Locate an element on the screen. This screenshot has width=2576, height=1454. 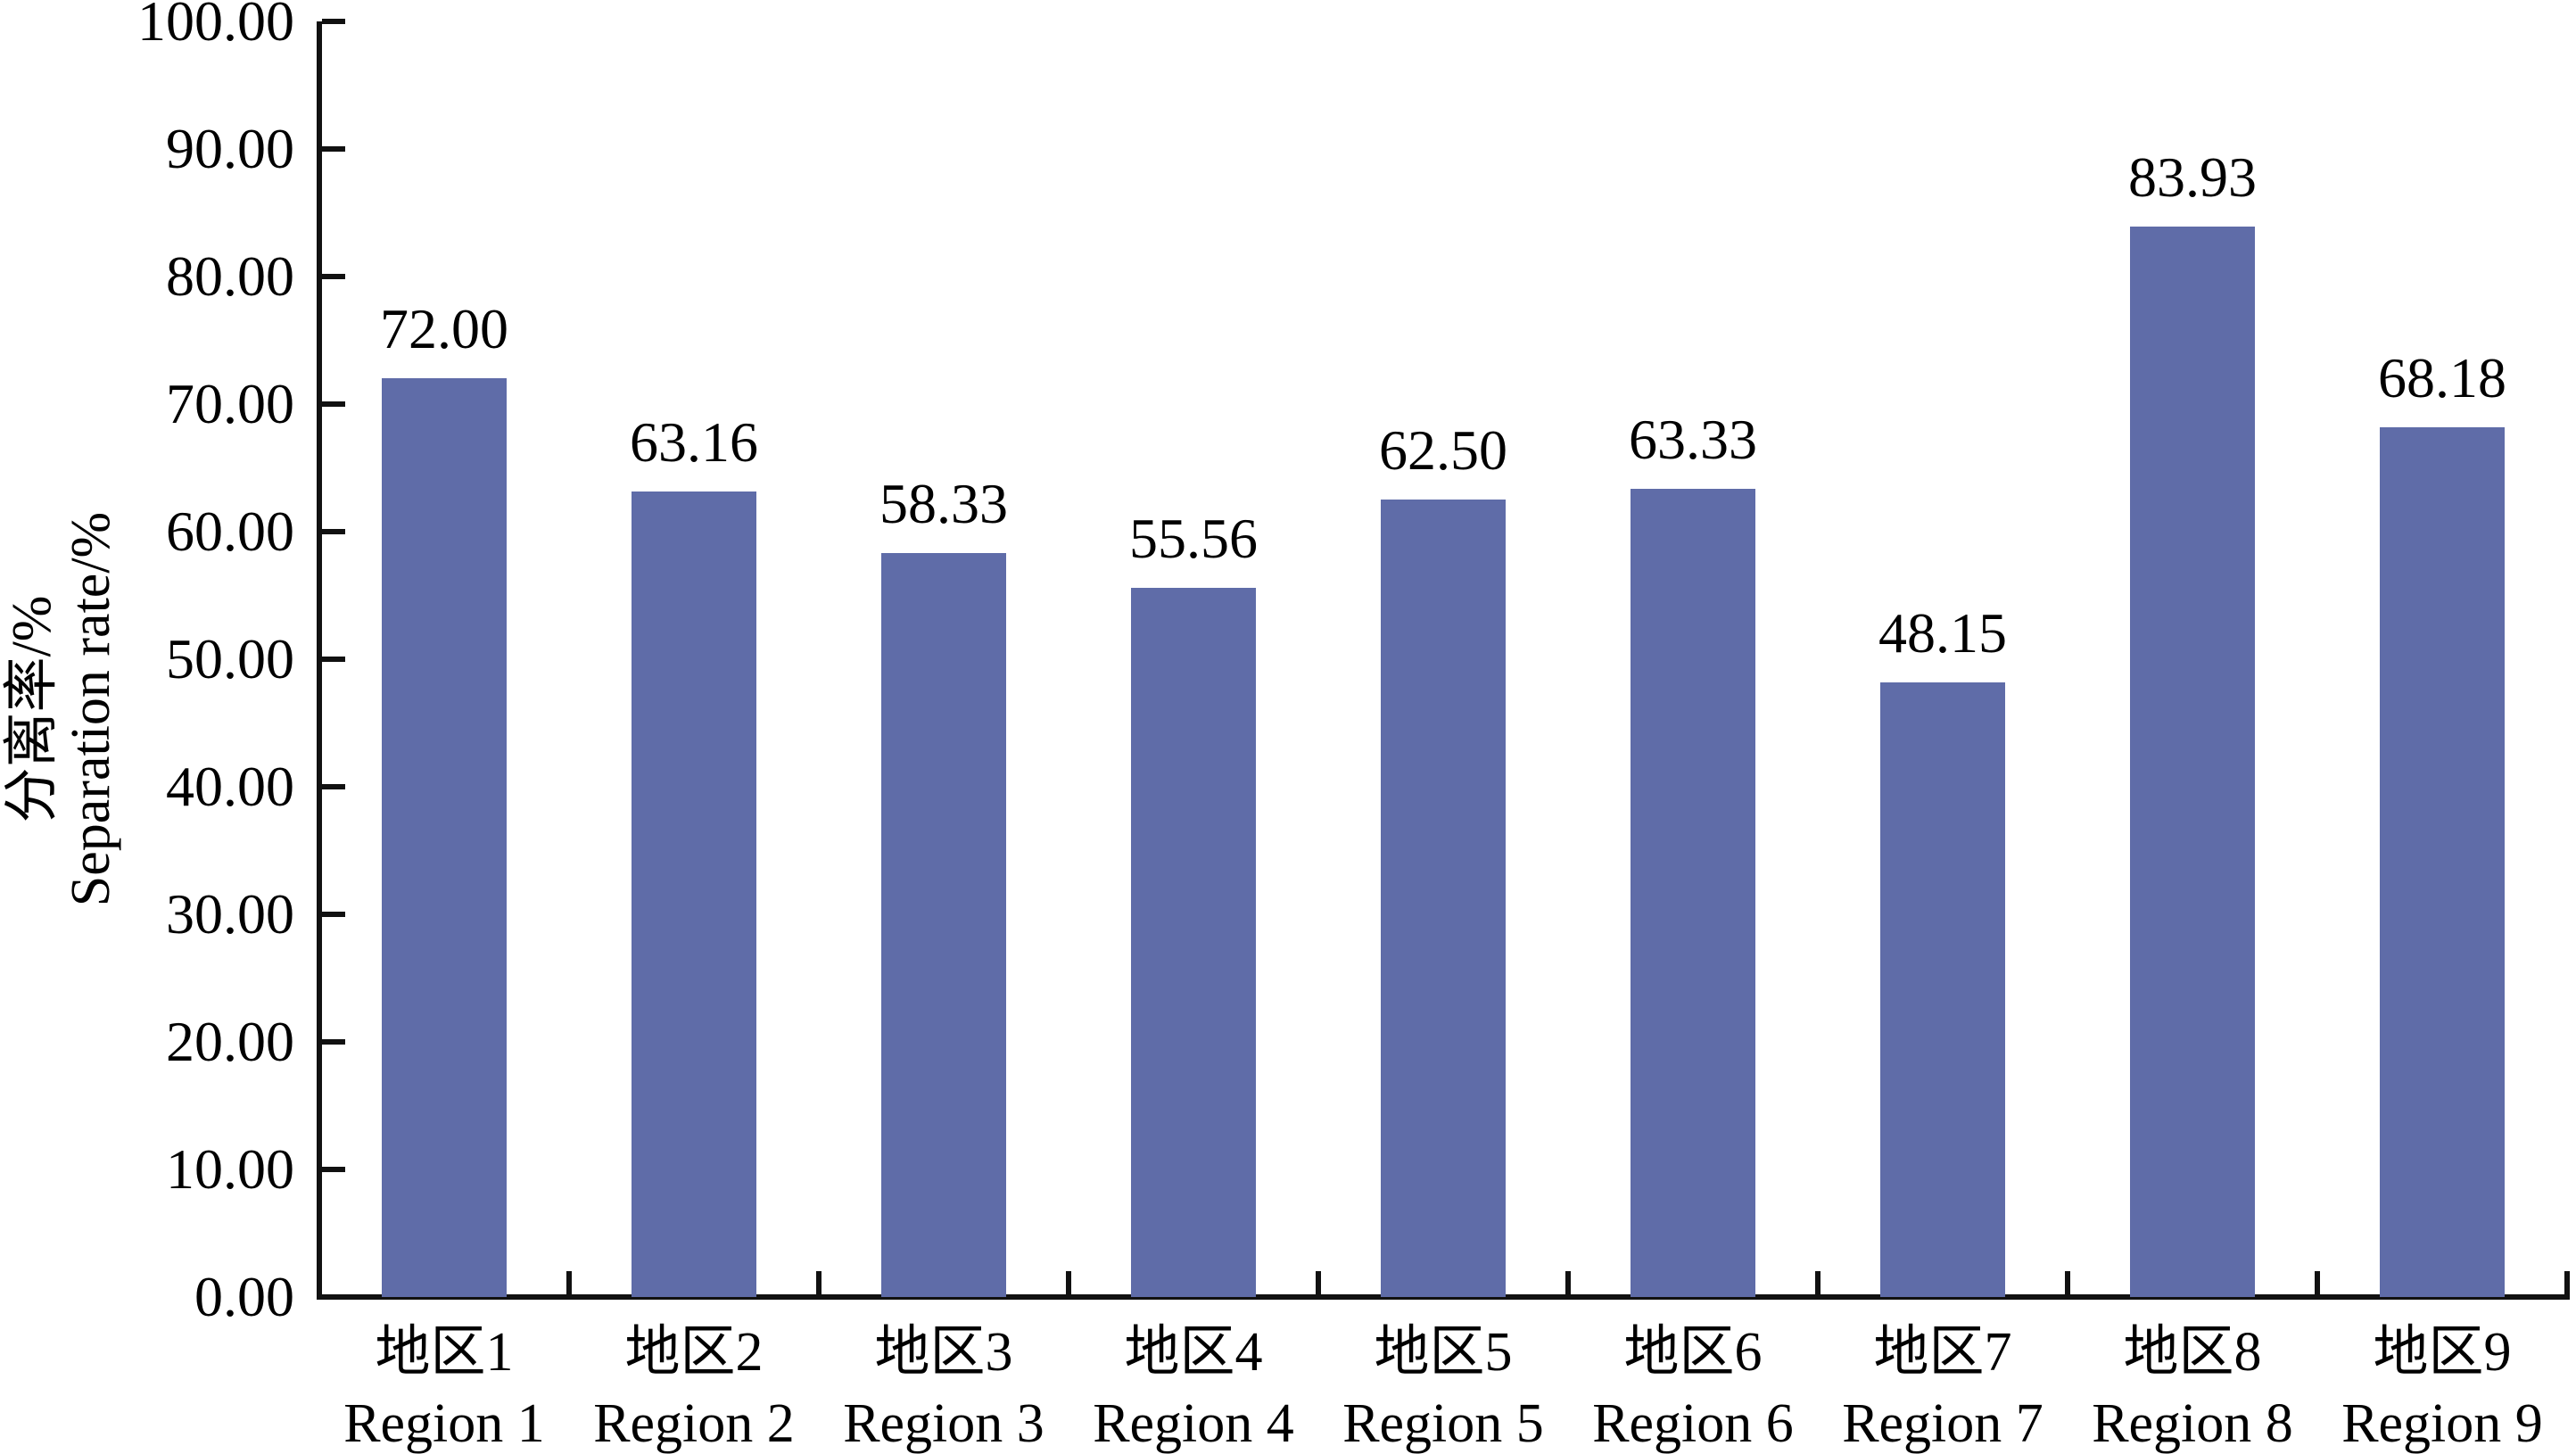
x-category-label-en: Region 3 is located at coordinates (944, 1423).